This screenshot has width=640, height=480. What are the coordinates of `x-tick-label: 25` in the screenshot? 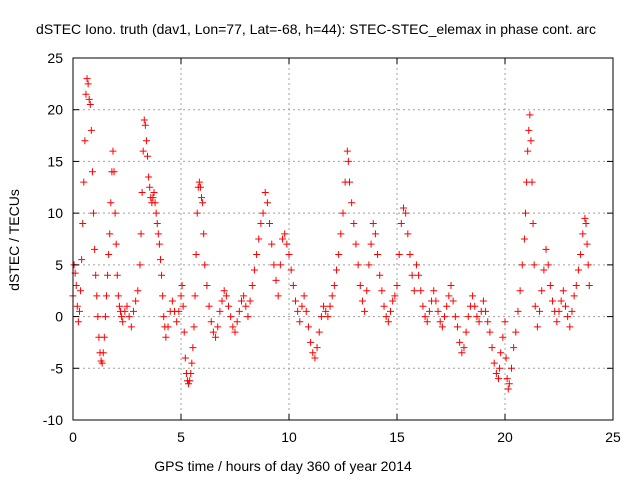 It's located at (613, 437).